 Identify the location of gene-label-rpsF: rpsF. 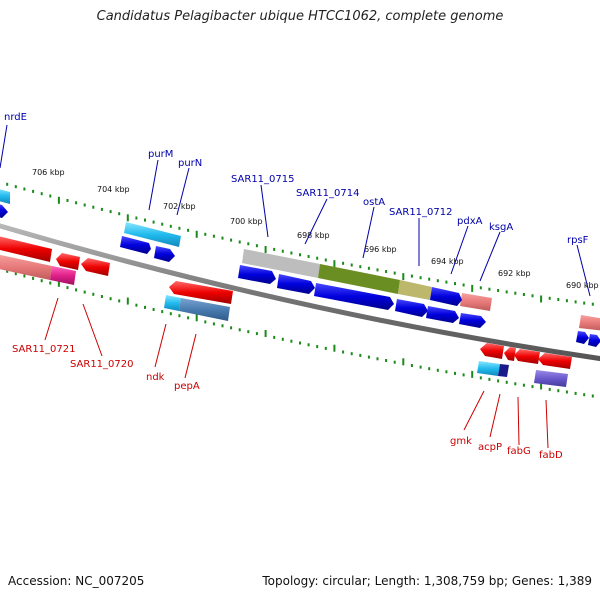
(578, 240).